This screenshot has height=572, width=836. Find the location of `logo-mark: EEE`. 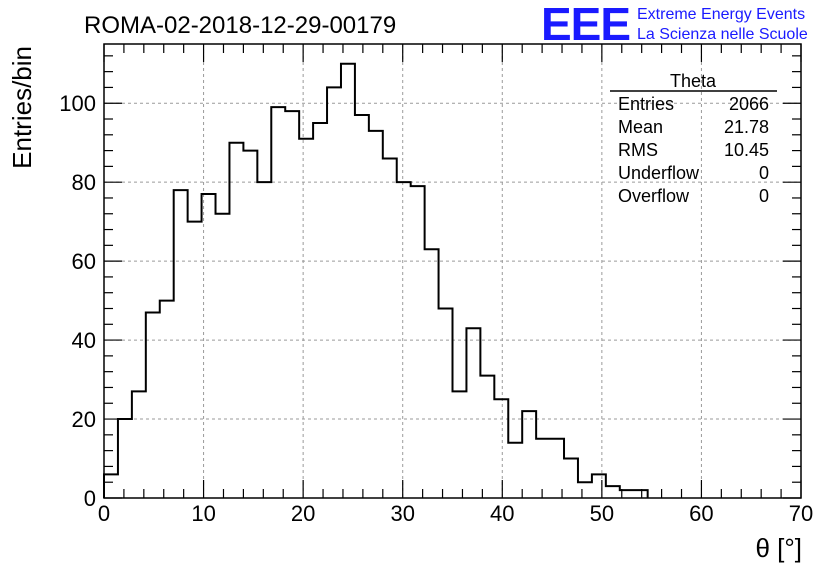

logo-mark: EEE is located at coordinates (585, 25).